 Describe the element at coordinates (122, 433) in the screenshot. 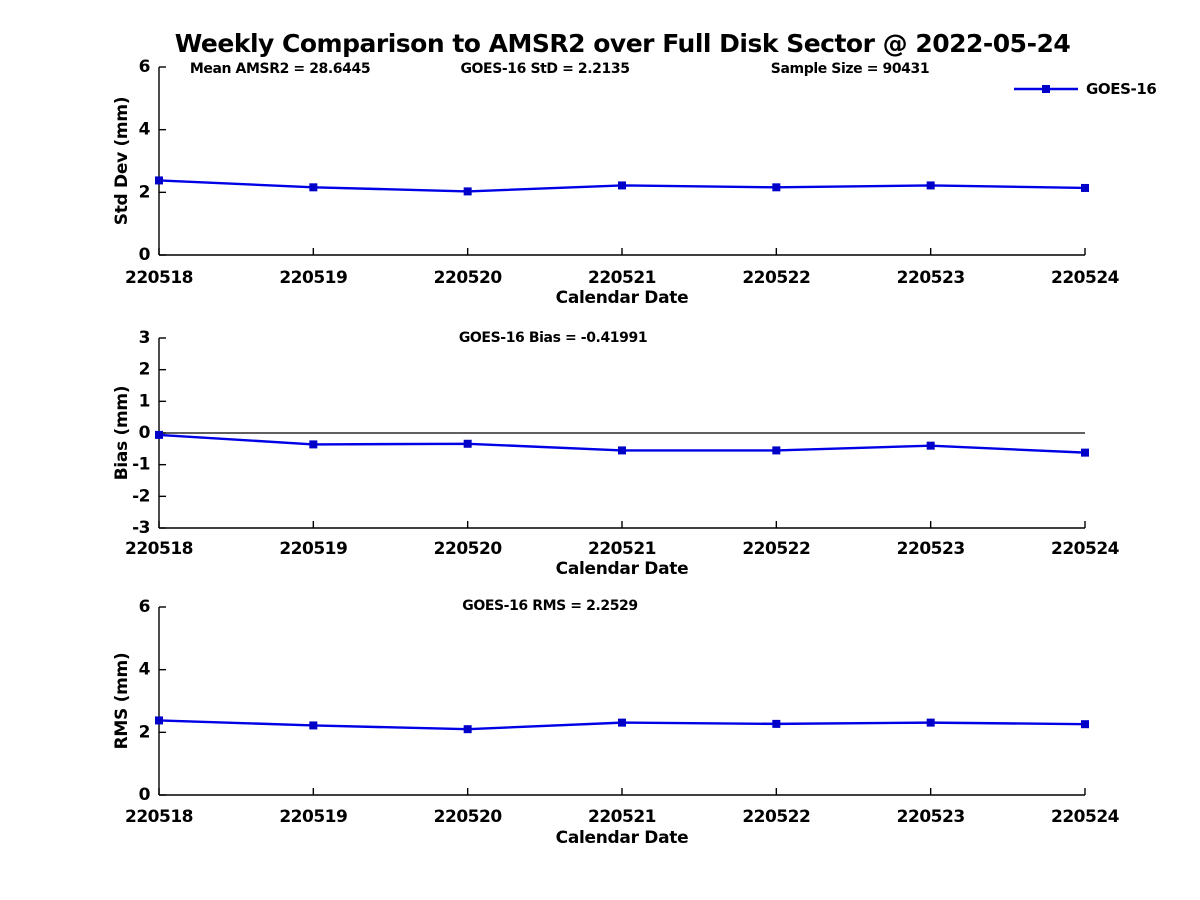

I see `y-axis-label: Bias (mm)` at that location.